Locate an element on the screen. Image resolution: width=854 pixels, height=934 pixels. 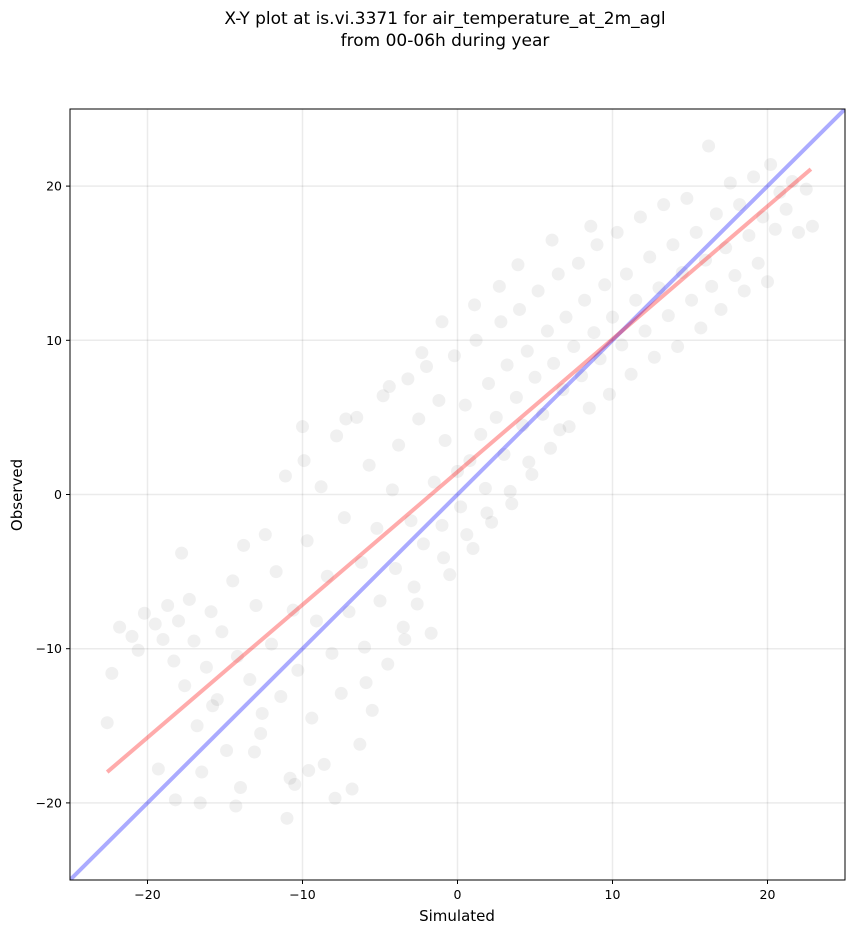
x-axis-label: Simulated is located at coordinates (457, 916).